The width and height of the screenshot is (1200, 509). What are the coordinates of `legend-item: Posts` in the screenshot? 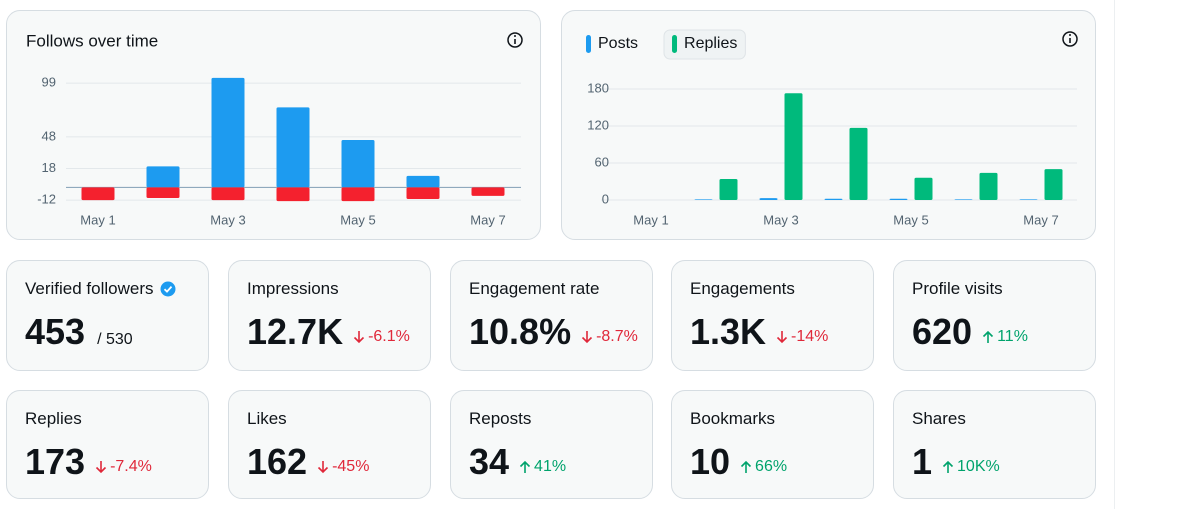 It's located at (612, 44).